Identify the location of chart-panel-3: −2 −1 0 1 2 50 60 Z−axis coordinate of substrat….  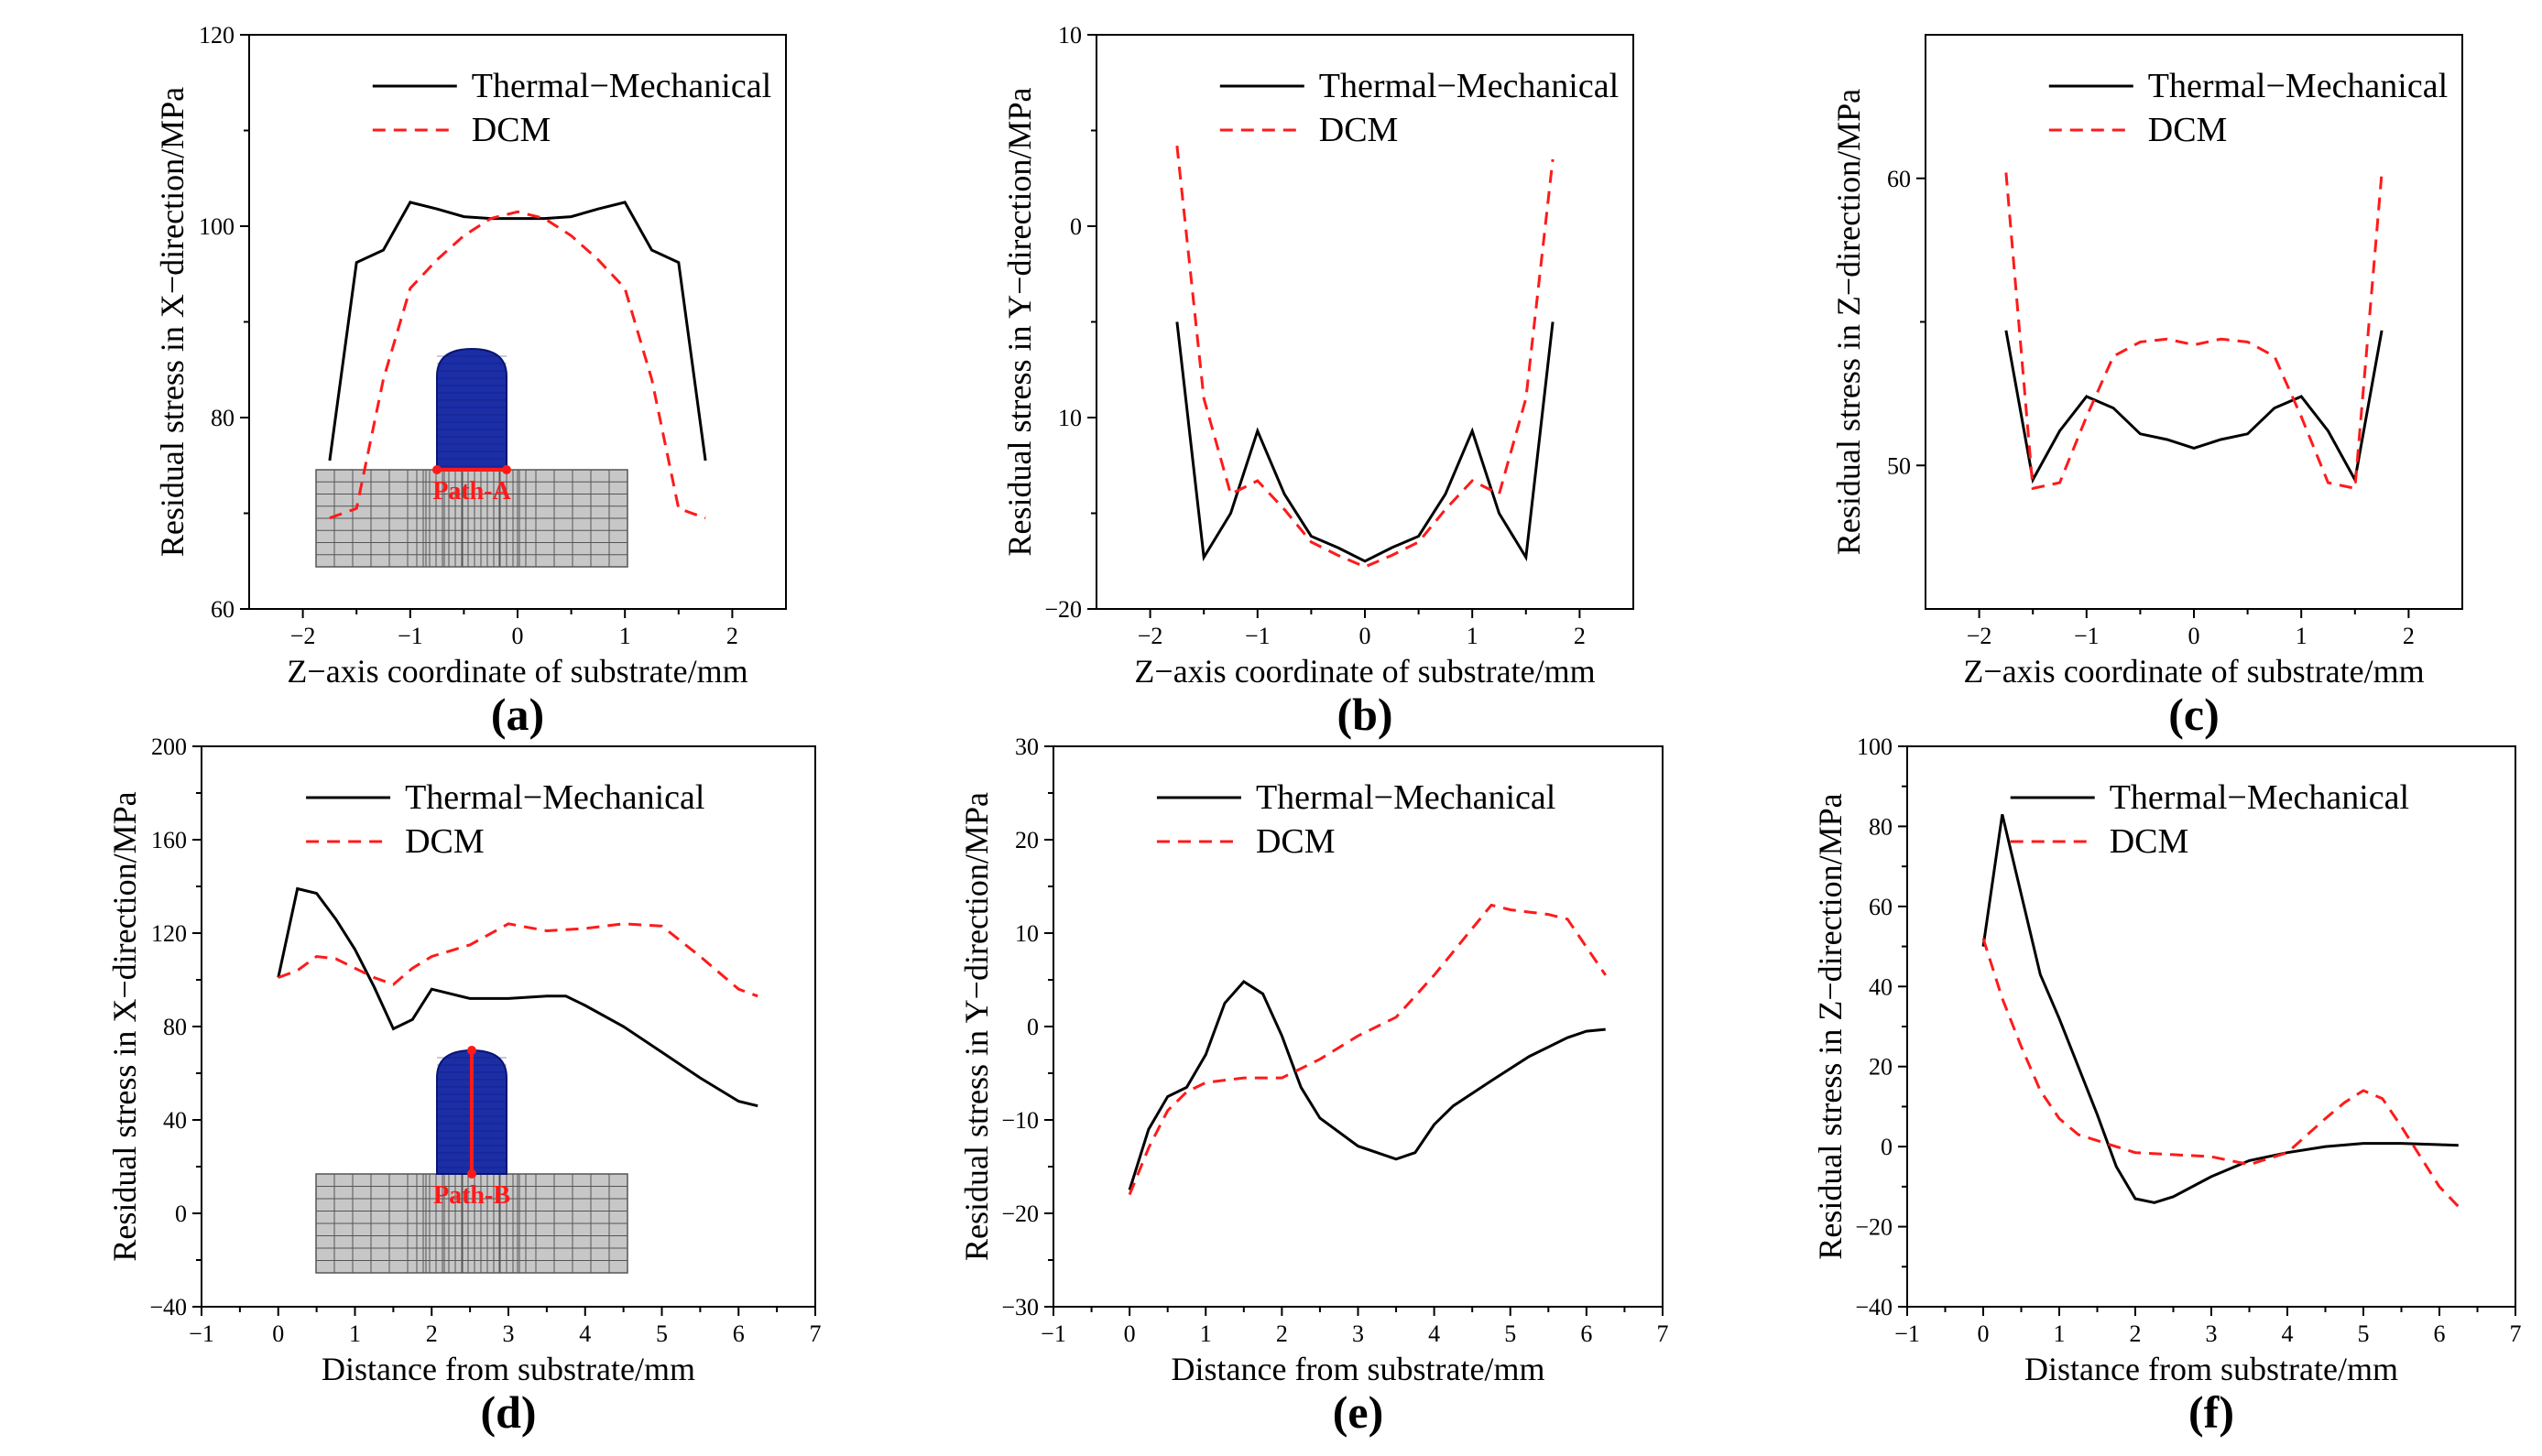
(2146, 387).